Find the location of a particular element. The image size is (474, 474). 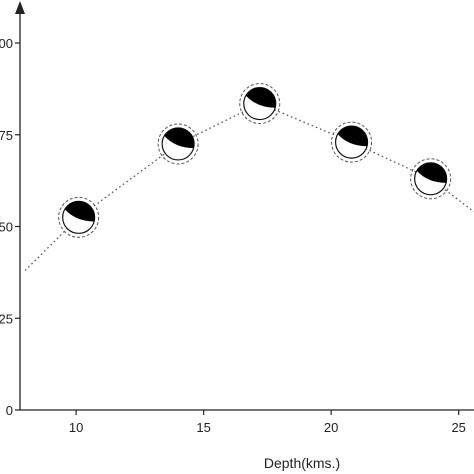

x-axis-title: Depth(kms.) is located at coordinates (302, 463).